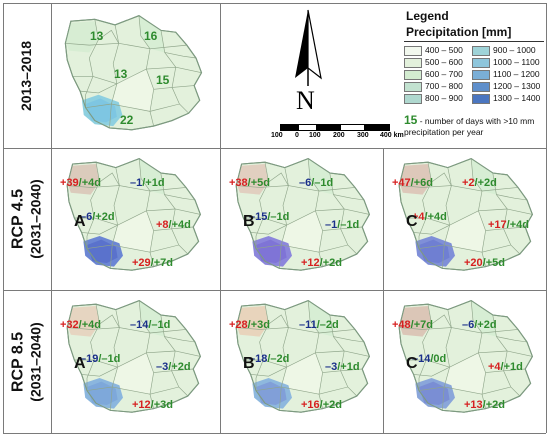  I want to click on grid-line-col1, so click(220, 218).